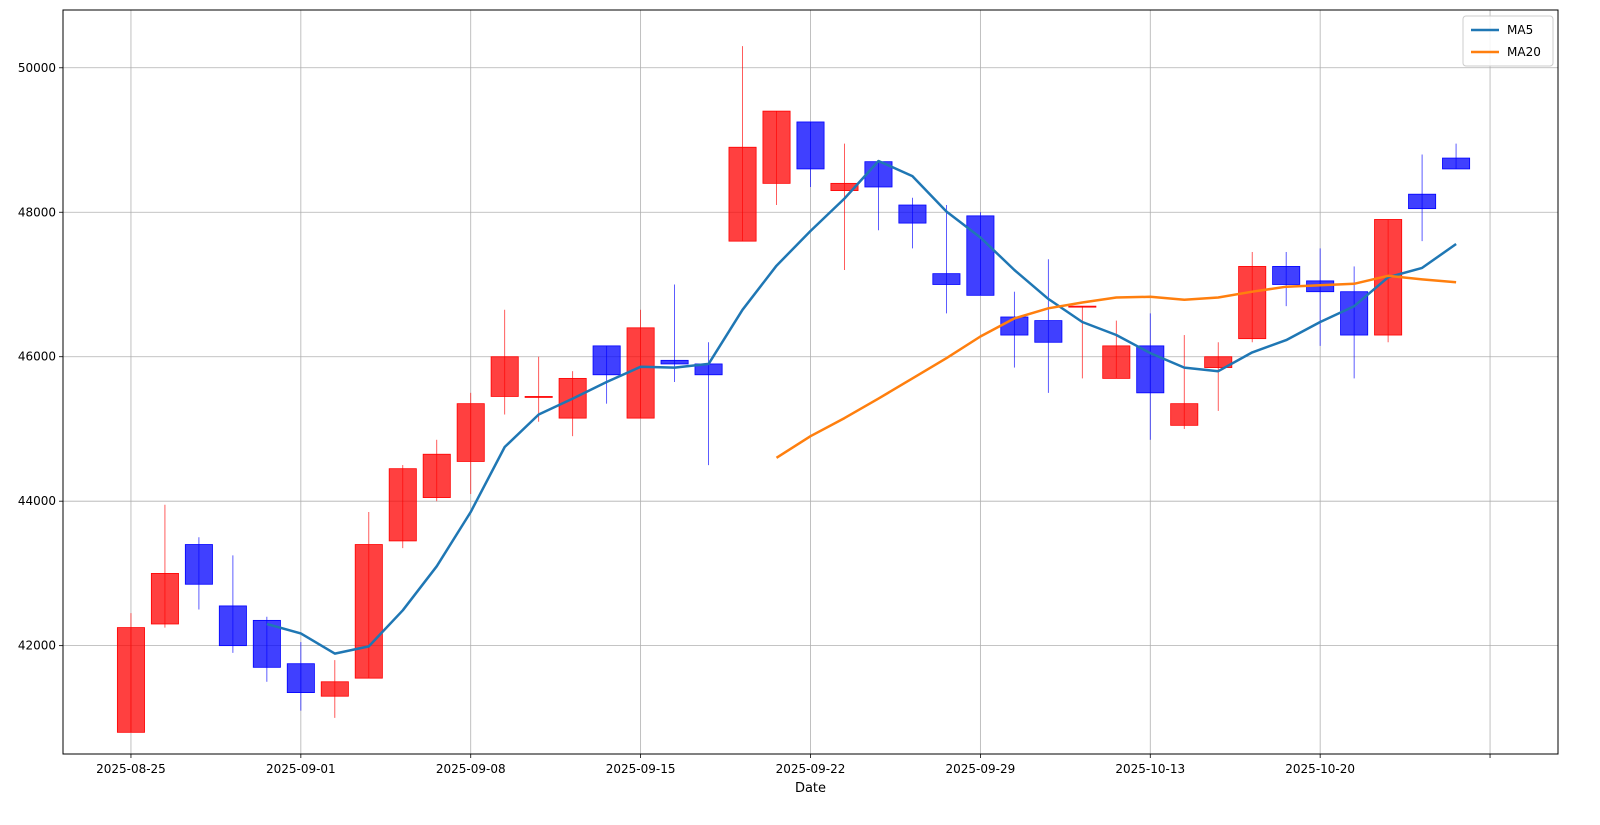  What do you see at coordinates (810, 788) in the screenshot?
I see `x-axis-label: Date` at bounding box center [810, 788].